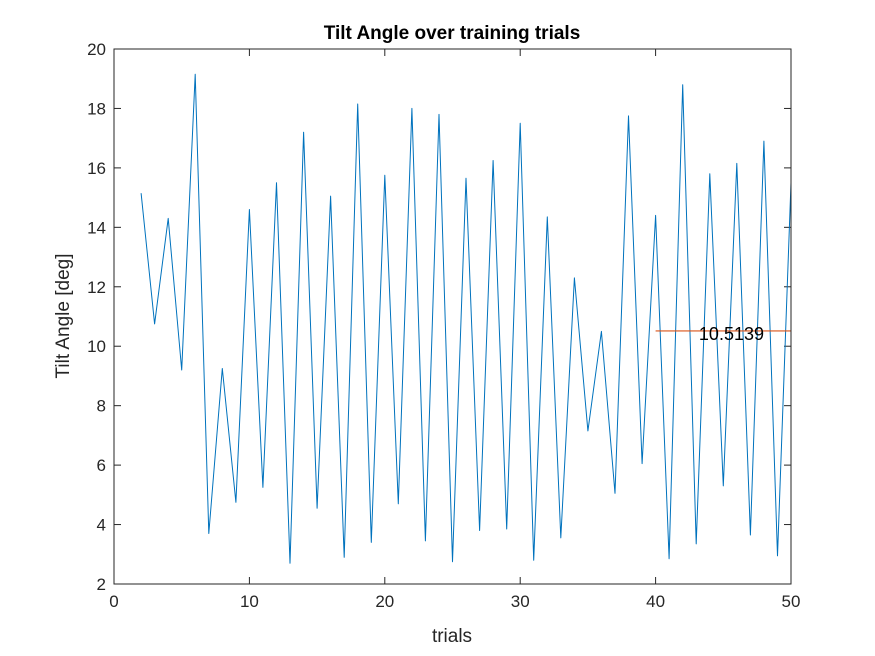  Describe the element at coordinates (96, 346) in the screenshot. I see `y-tick-label: 10` at that location.